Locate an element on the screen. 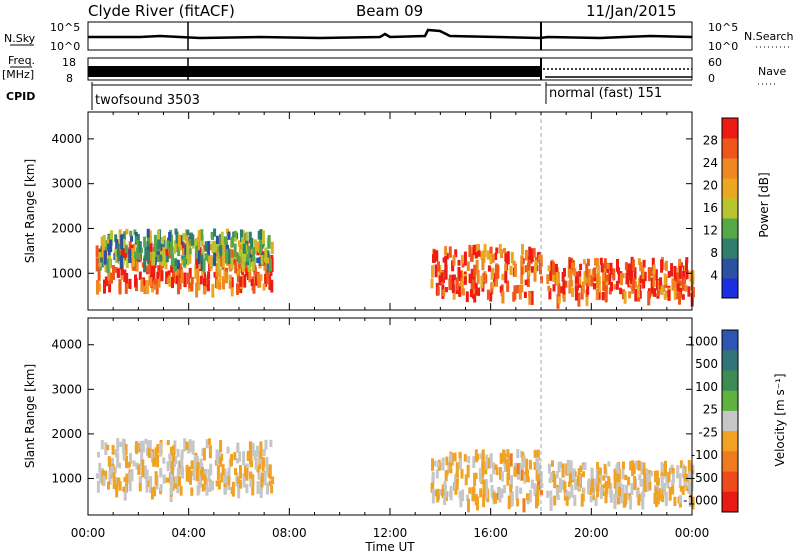 The image size is (800, 554). power-colorbar-tick: 12 is located at coordinates (710, 231).